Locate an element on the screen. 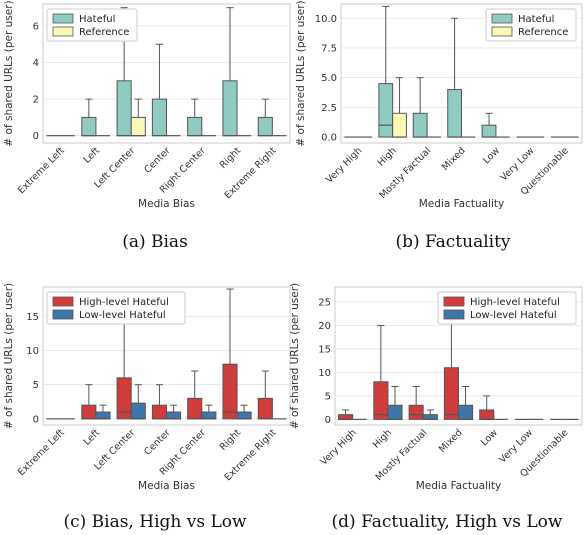 The image size is (586, 535). legend-frame is located at coordinates (116, 308).